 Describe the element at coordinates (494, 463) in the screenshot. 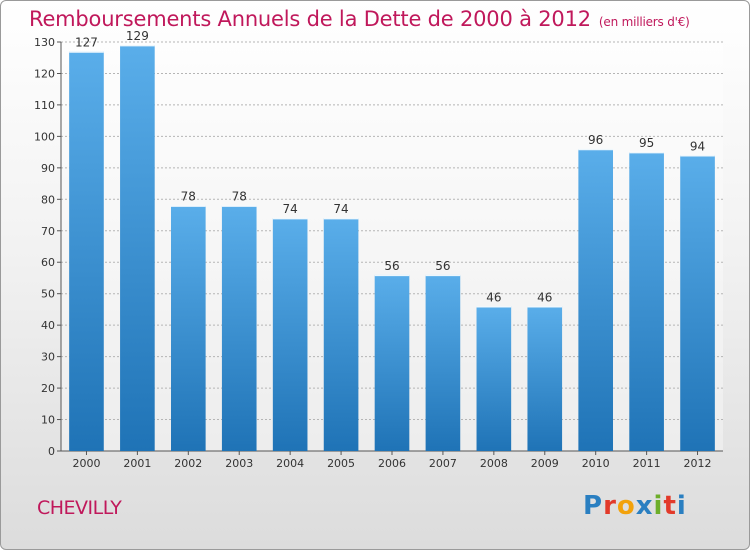

I see `x-tick-label: 2008` at that location.